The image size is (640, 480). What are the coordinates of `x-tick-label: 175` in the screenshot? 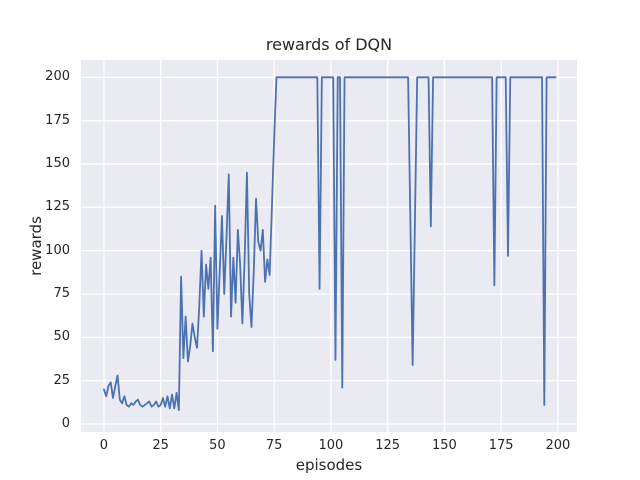 It's located at (501, 445).